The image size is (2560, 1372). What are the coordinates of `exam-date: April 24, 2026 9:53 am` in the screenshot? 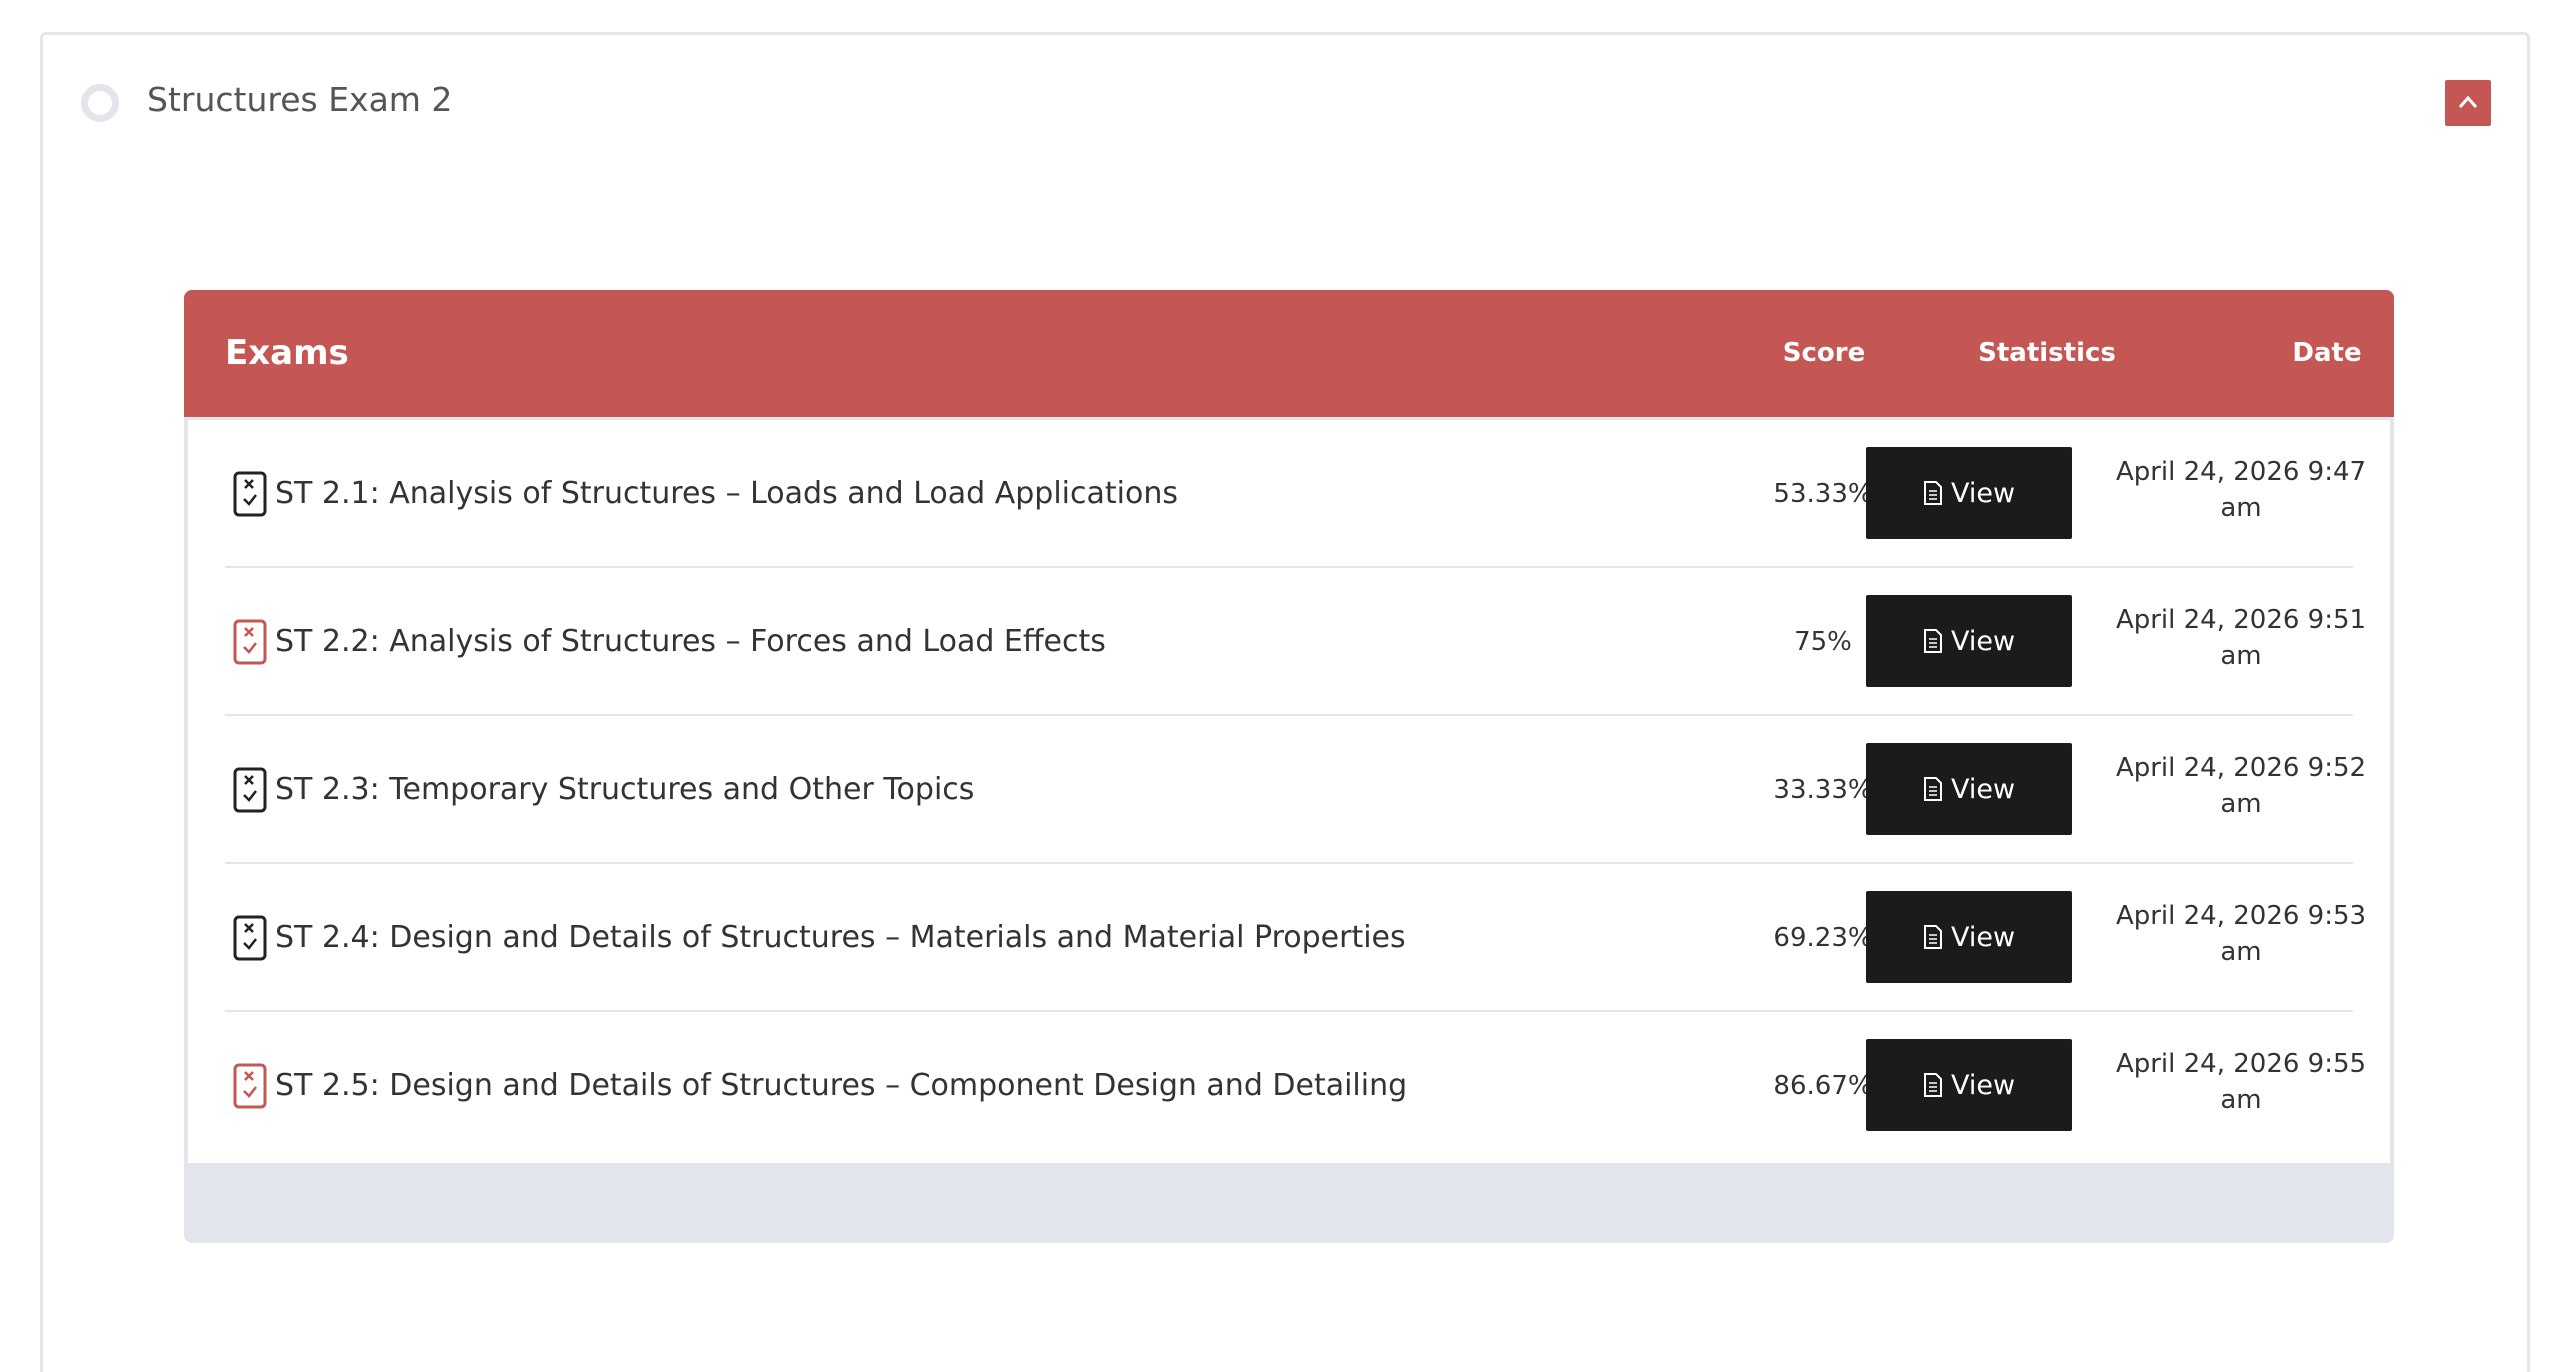 It's located at (2232, 934).